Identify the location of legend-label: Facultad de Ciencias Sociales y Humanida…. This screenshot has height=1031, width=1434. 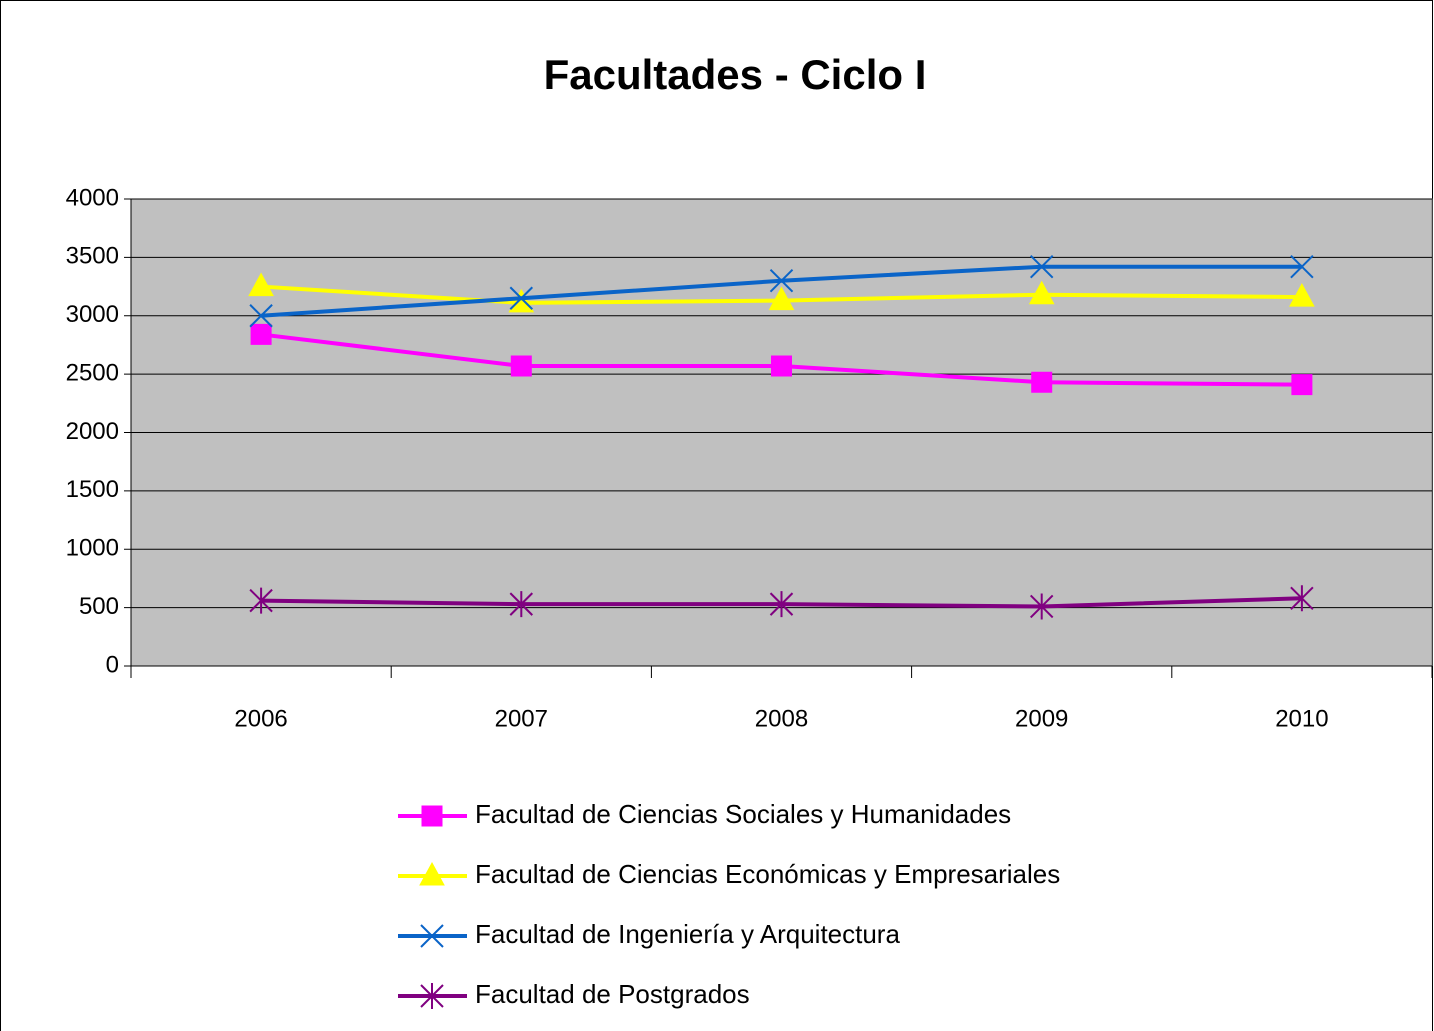
(743, 814).